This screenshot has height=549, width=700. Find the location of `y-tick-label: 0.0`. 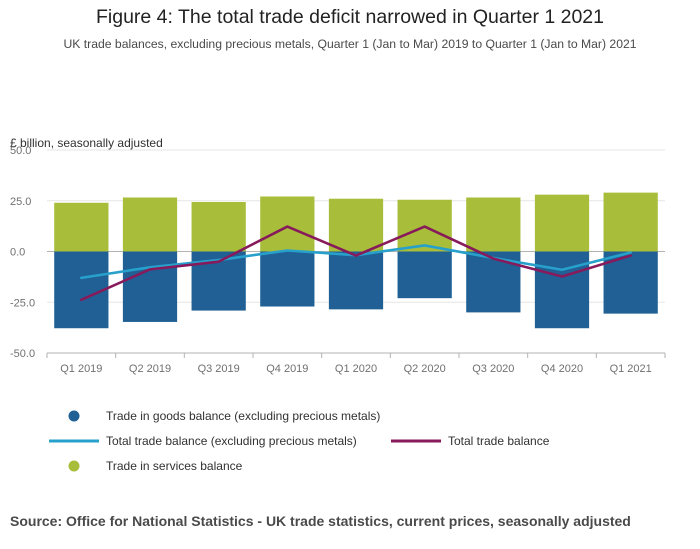

y-tick-label: 0.0 is located at coordinates (17, 253).